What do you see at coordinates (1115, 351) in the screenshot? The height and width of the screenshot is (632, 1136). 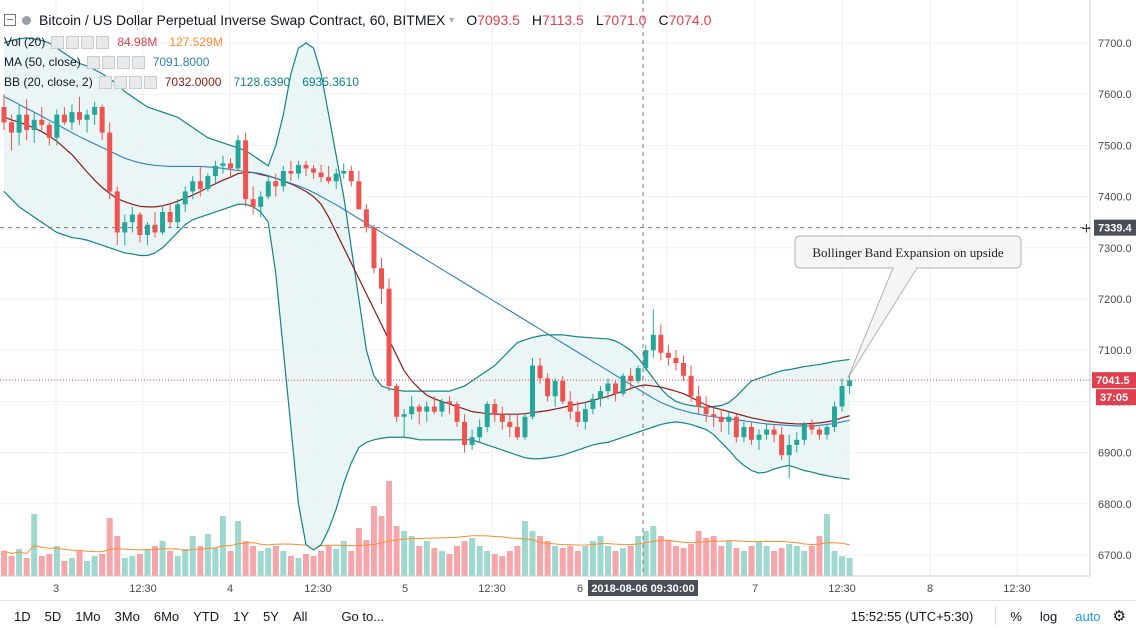 I see `y-tick-label: 7100.0` at bounding box center [1115, 351].